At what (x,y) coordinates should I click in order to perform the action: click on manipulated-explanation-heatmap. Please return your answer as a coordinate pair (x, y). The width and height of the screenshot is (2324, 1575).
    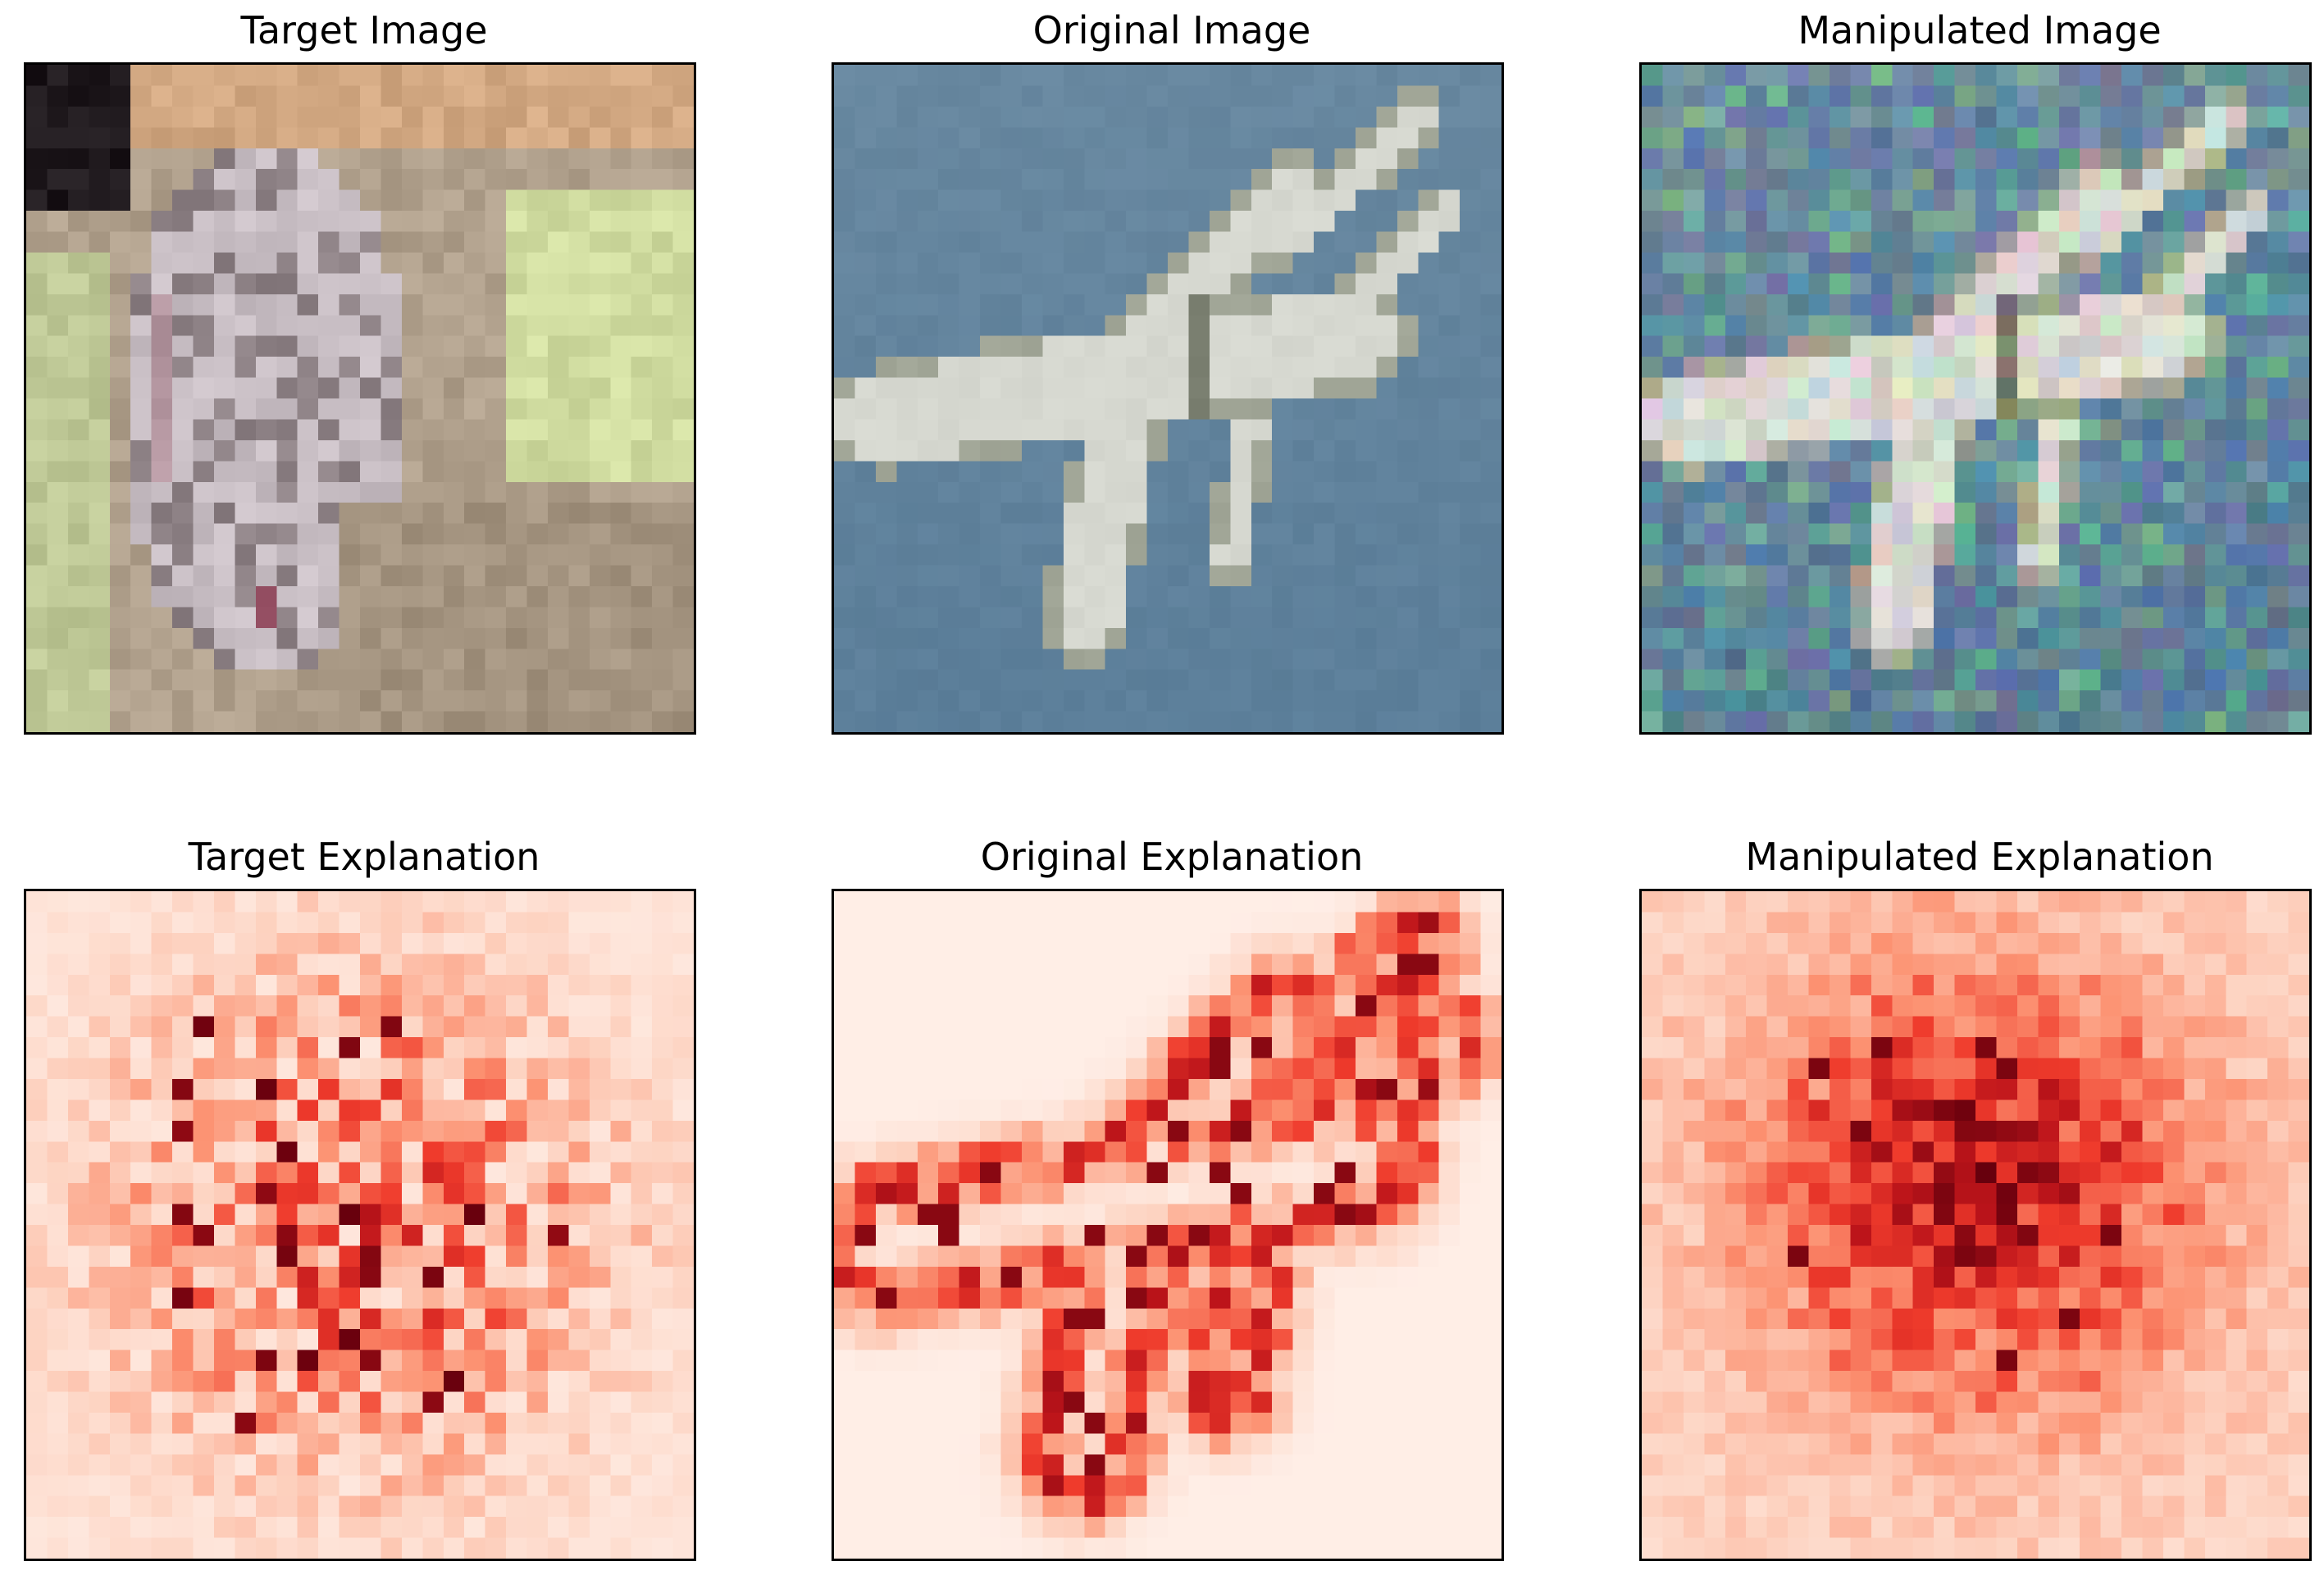
    Looking at the image, I should click on (1976, 1225).